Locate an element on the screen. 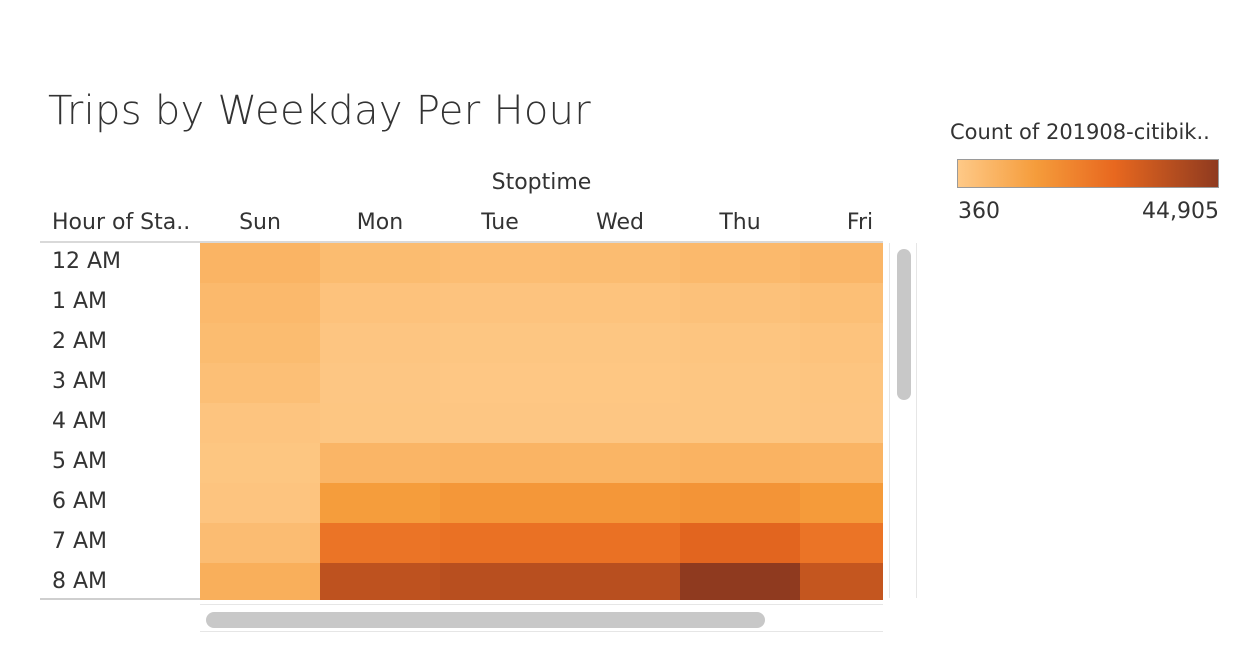 The width and height of the screenshot is (1252, 660). column-labels: Sun Mon Tue Wed Thu Fri is located at coordinates (541, 225).